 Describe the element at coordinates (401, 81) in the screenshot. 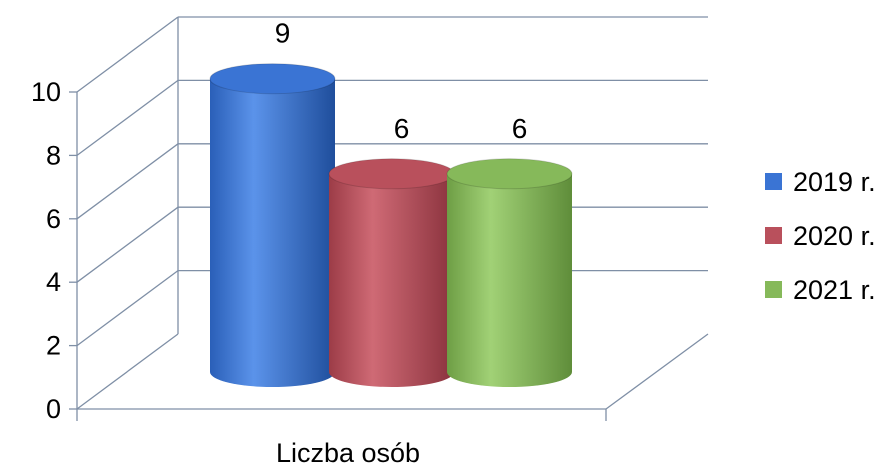

I see `data-labels: 9 6 6` at that location.